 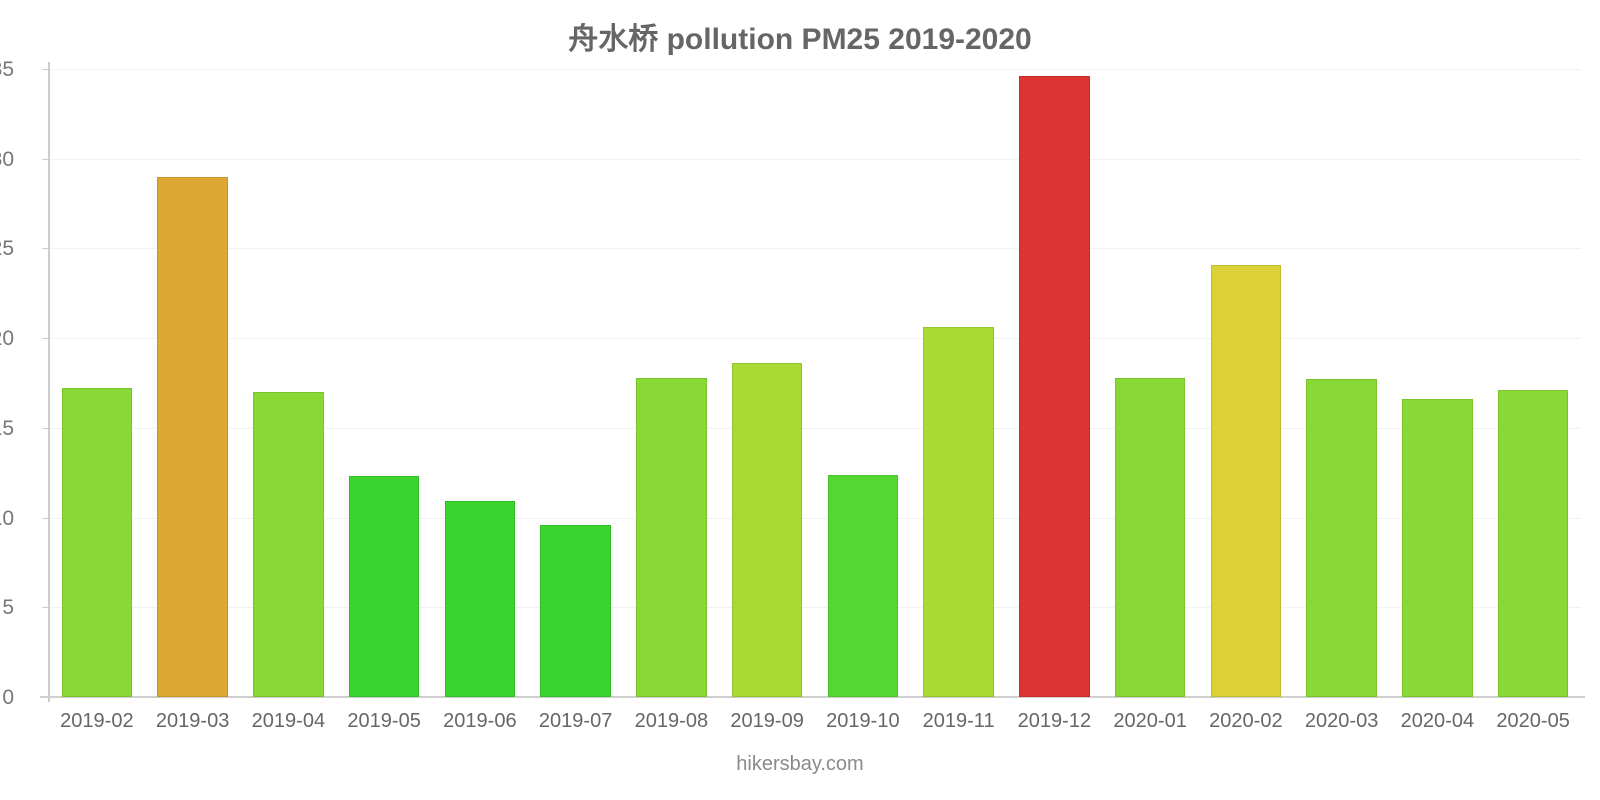 I want to click on x-tick-label: 2019-07, so click(x=575, y=721).